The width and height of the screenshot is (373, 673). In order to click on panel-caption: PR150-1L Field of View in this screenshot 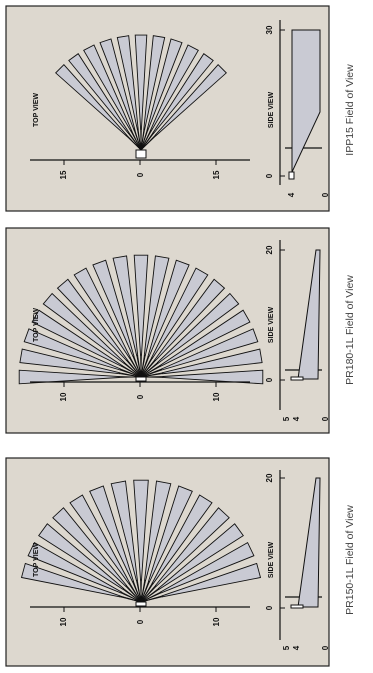, I will do `click(350, 560)`.